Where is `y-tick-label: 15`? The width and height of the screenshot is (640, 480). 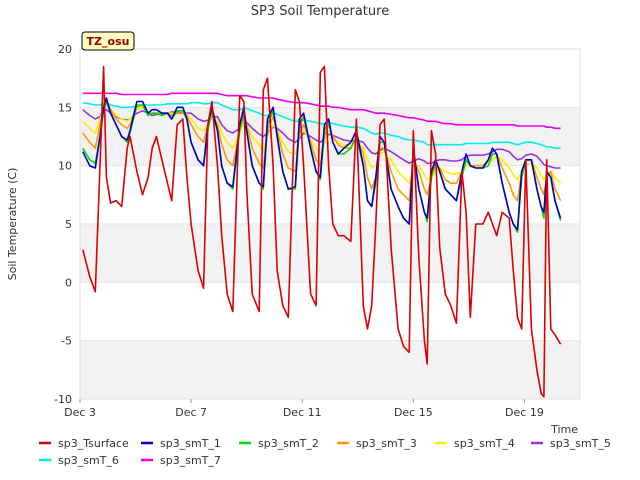 y-tick-label: 15 is located at coordinates (65, 107).